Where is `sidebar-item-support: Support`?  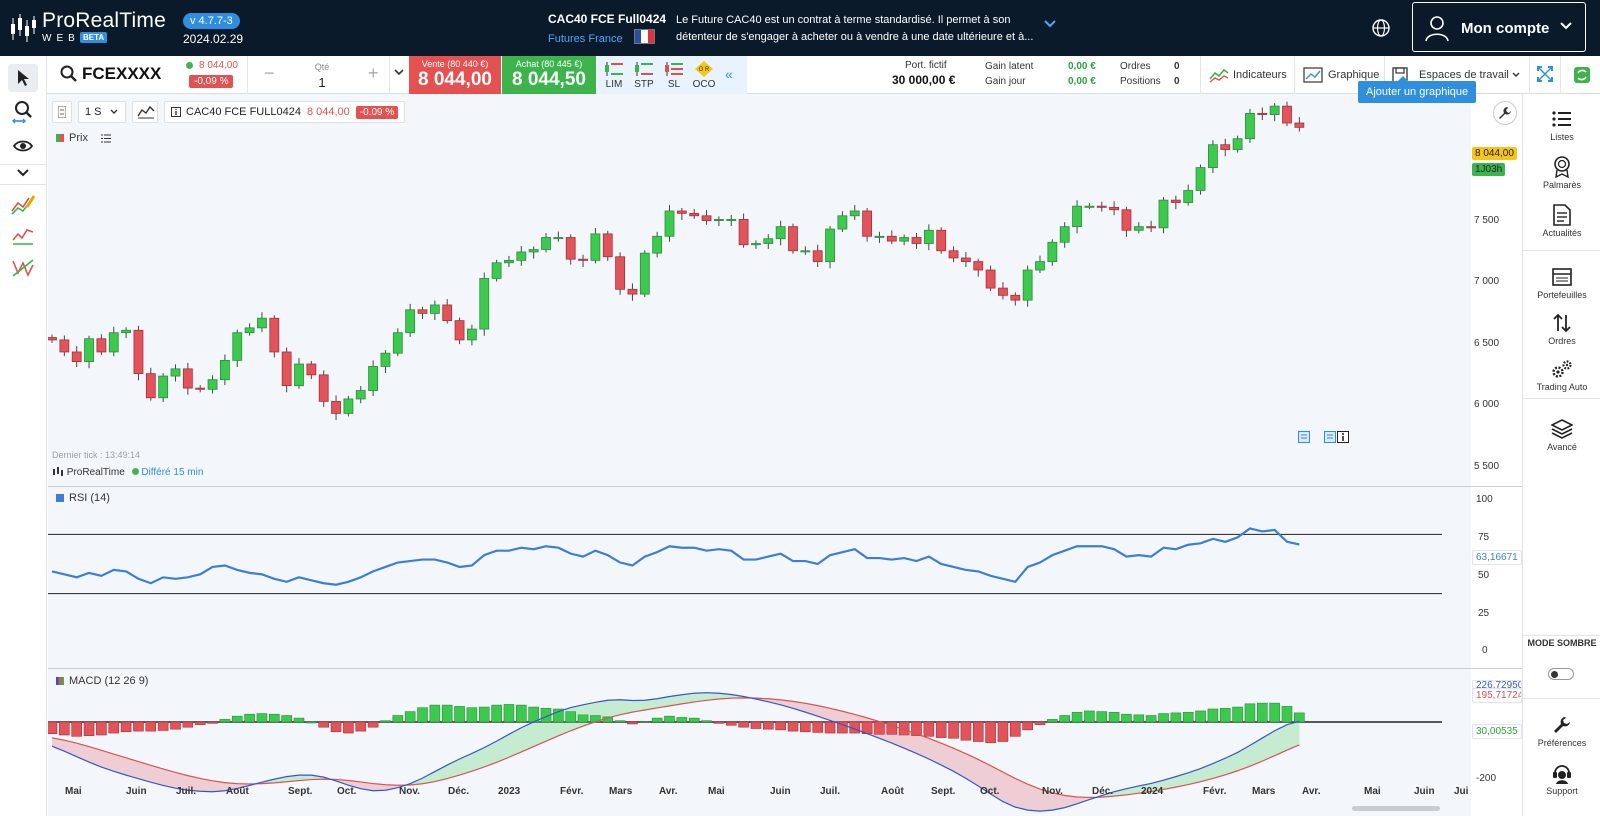
sidebar-item-support: Support is located at coordinates (1561, 779).